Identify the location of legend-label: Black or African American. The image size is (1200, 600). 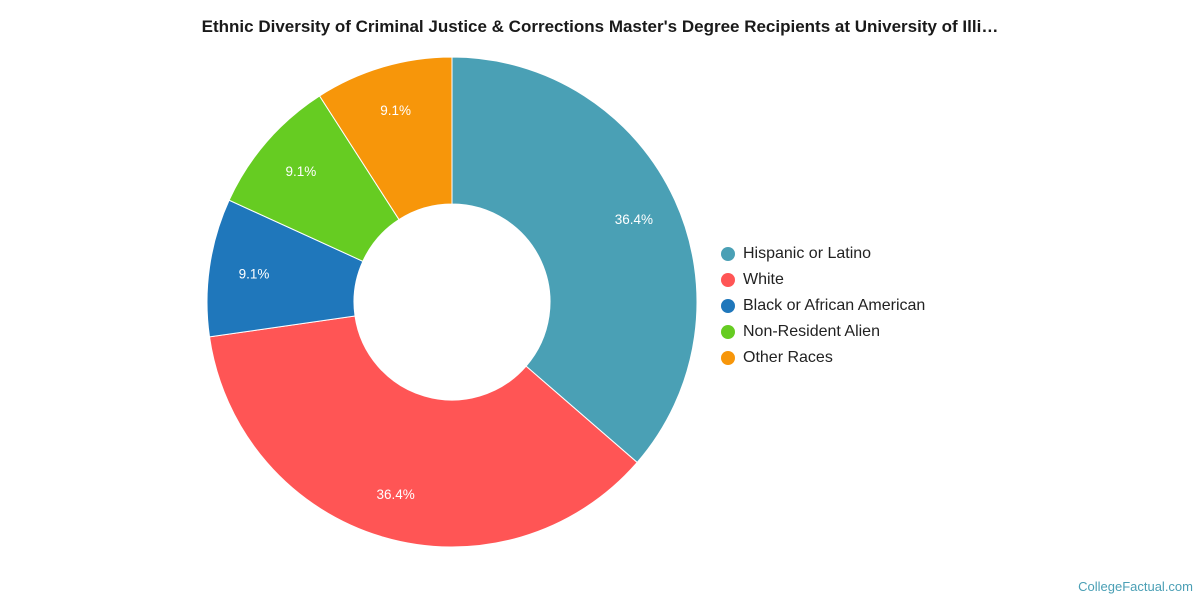
(834, 305).